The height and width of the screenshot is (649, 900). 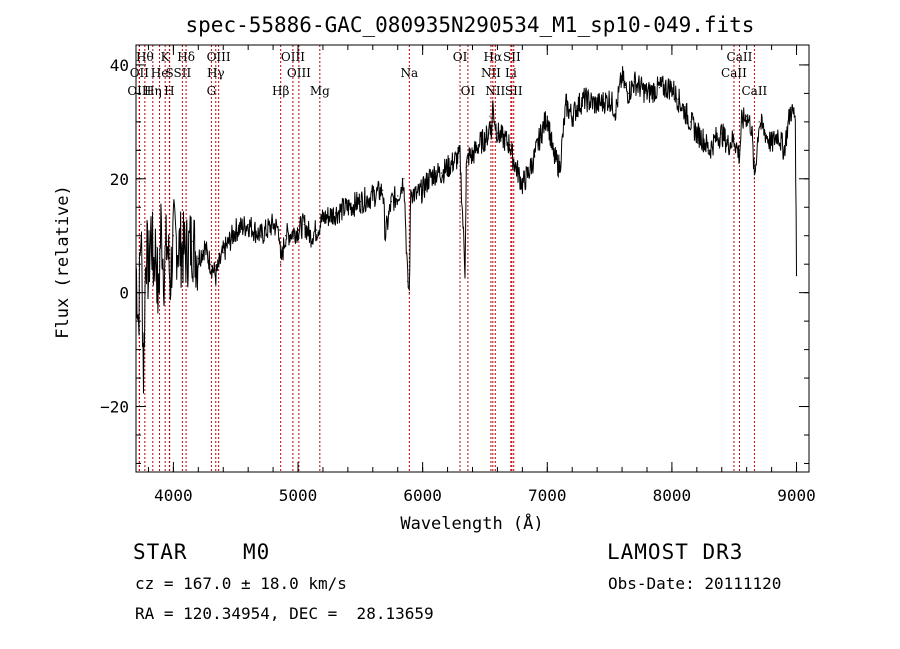 What do you see at coordinates (212, 91) in the screenshot?
I see `spectral-line-label: G` at bounding box center [212, 91].